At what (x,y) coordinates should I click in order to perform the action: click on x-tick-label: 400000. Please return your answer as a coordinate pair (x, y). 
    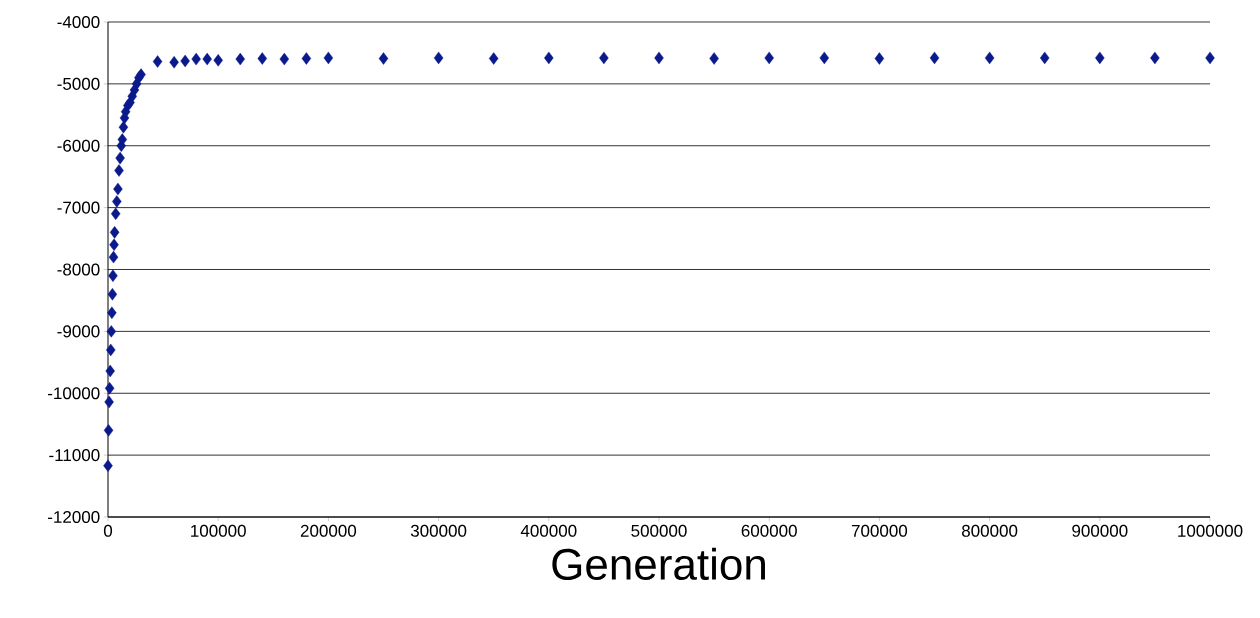
    Looking at the image, I should click on (548, 530).